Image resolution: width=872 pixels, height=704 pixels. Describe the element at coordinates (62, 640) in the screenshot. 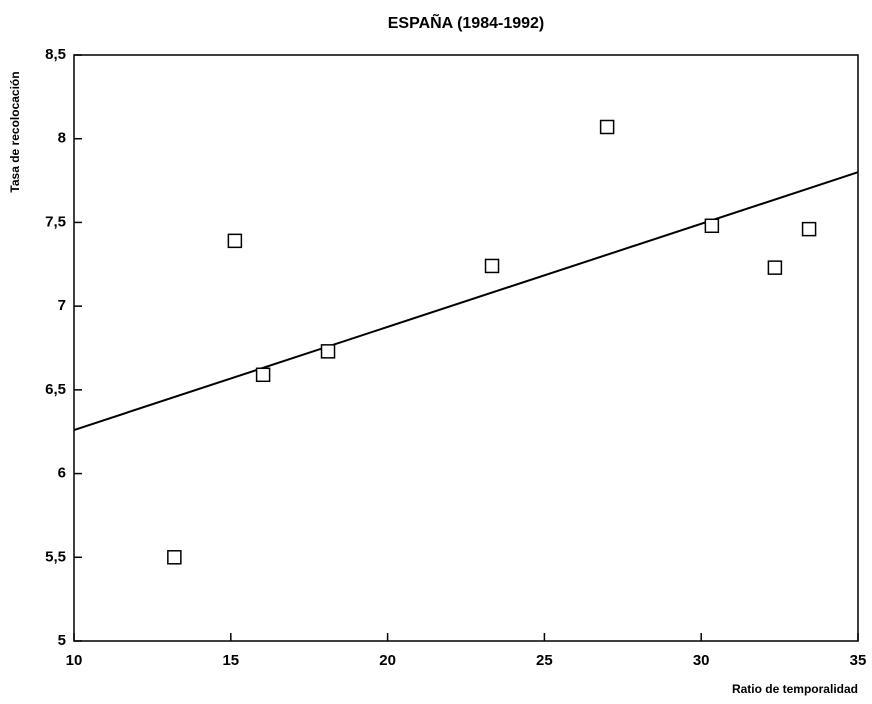

I see `y-tick-label: 5` at that location.